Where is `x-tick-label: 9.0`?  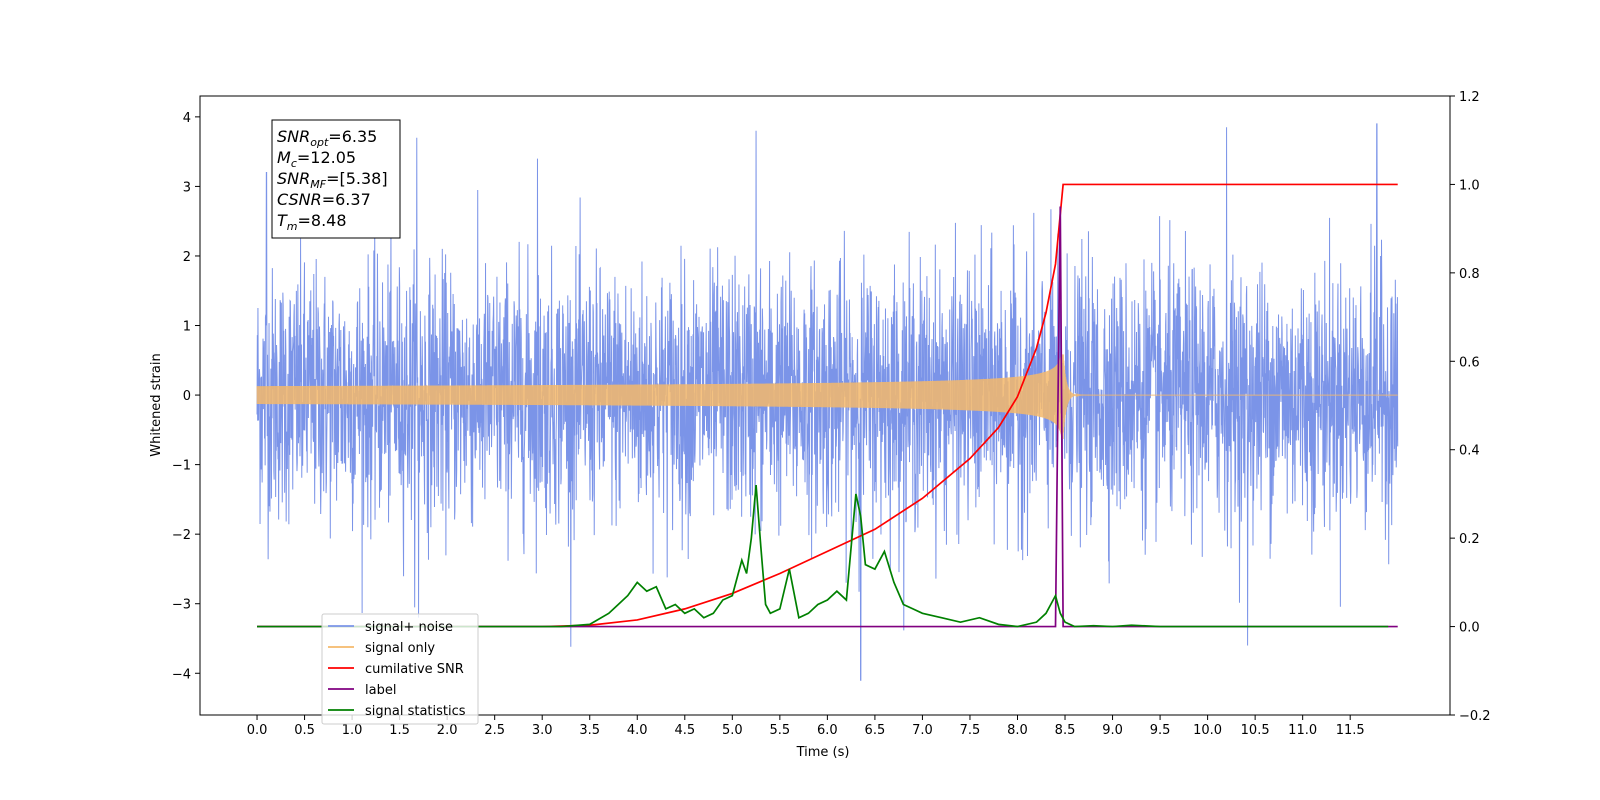 x-tick-label: 9.0 is located at coordinates (1112, 730).